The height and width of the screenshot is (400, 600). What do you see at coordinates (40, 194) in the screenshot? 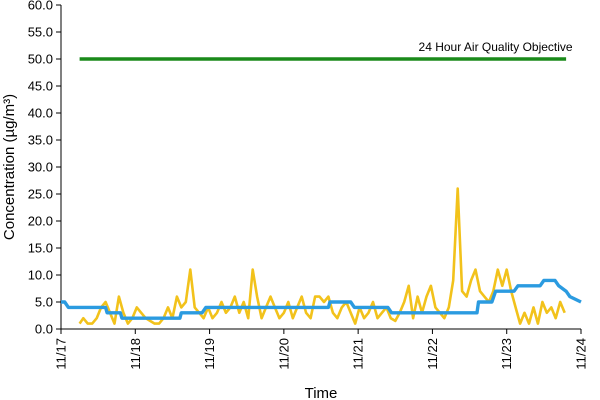
I see `y-tick-label: 25.0` at bounding box center [40, 194].